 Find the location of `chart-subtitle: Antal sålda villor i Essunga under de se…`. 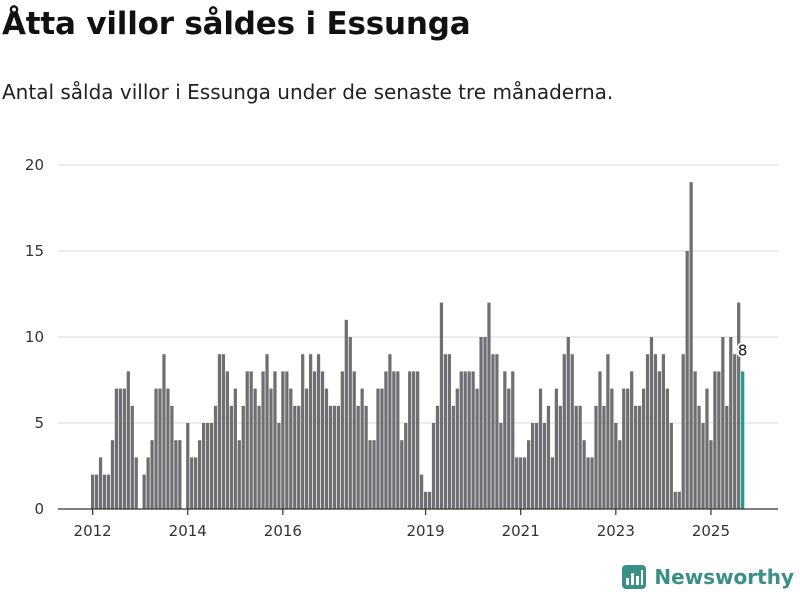

chart-subtitle: Antal sålda villor i Essunga under de se… is located at coordinates (308, 92).